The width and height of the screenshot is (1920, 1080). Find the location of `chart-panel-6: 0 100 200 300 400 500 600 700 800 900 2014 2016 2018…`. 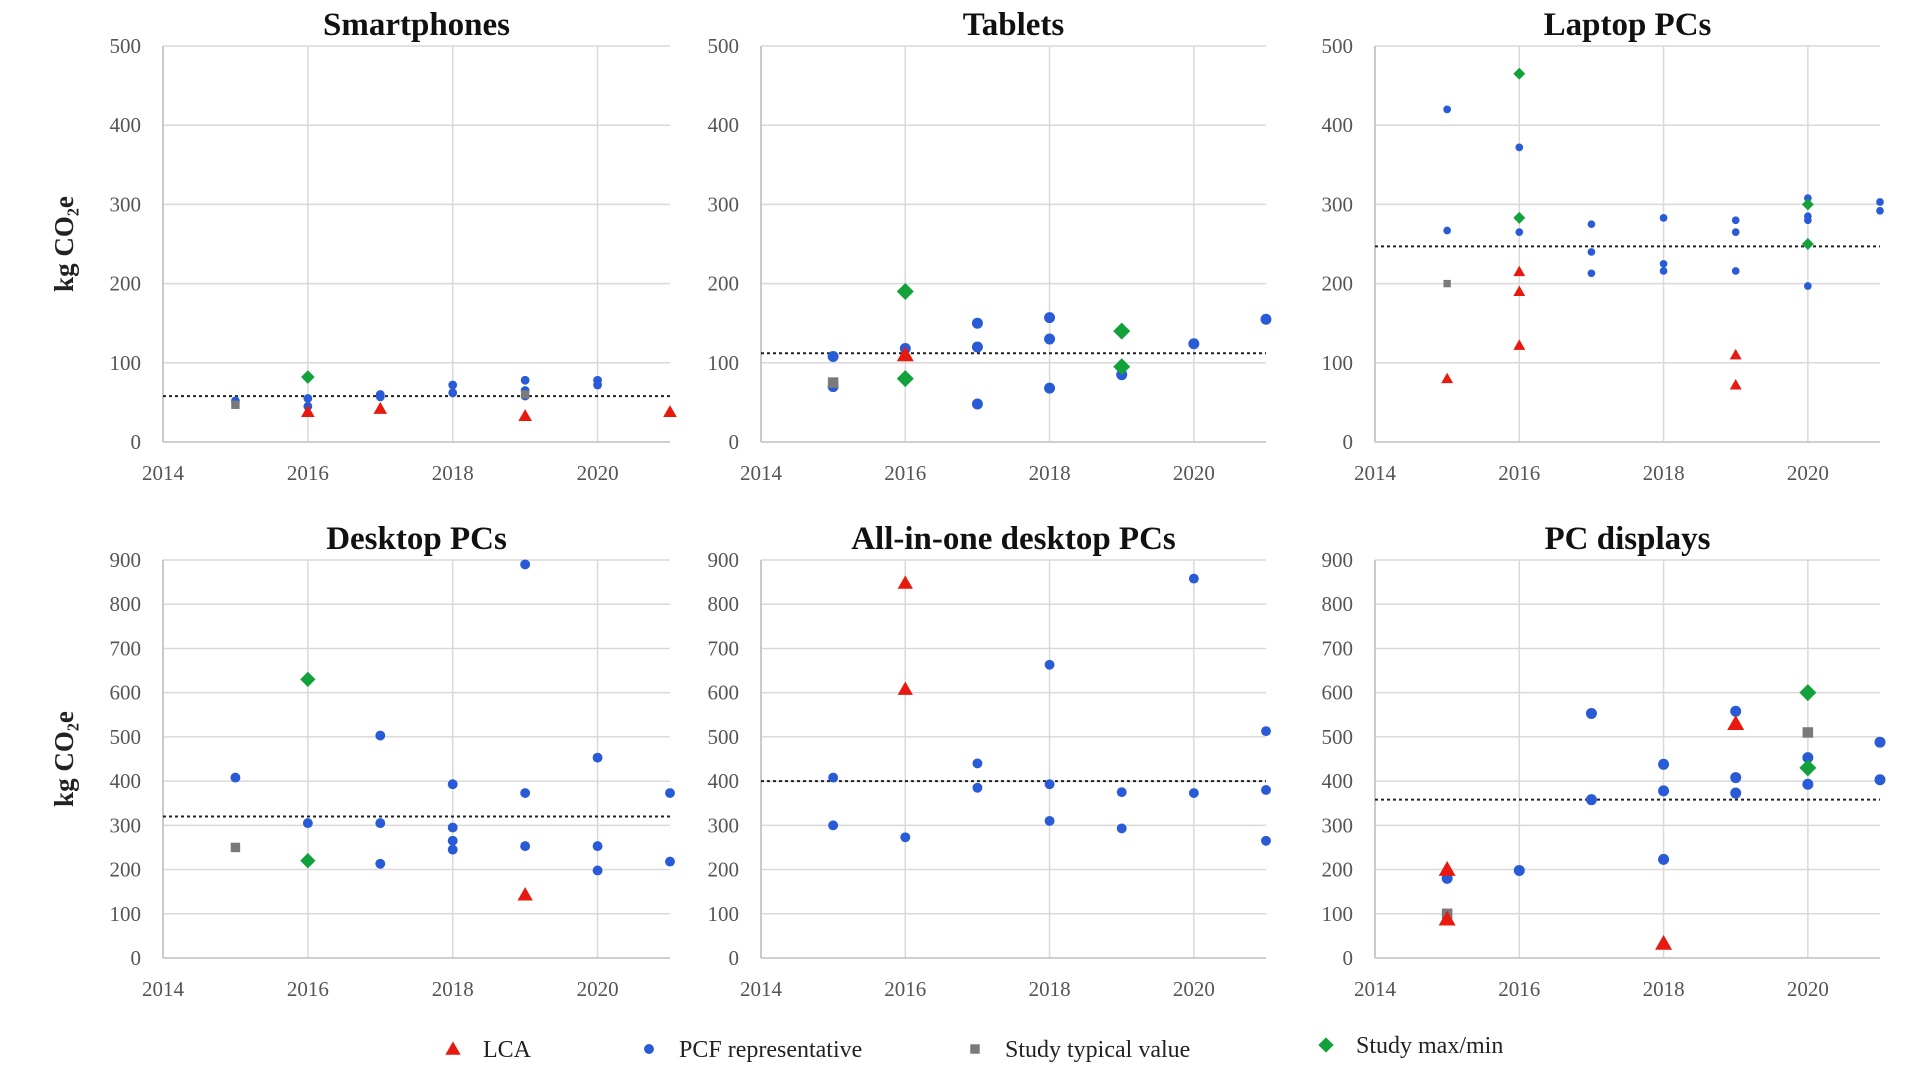

chart-panel-6: 0 100 200 300 400 500 600 700 800 900 2014 2016 2018… is located at coordinates (1604, 761).